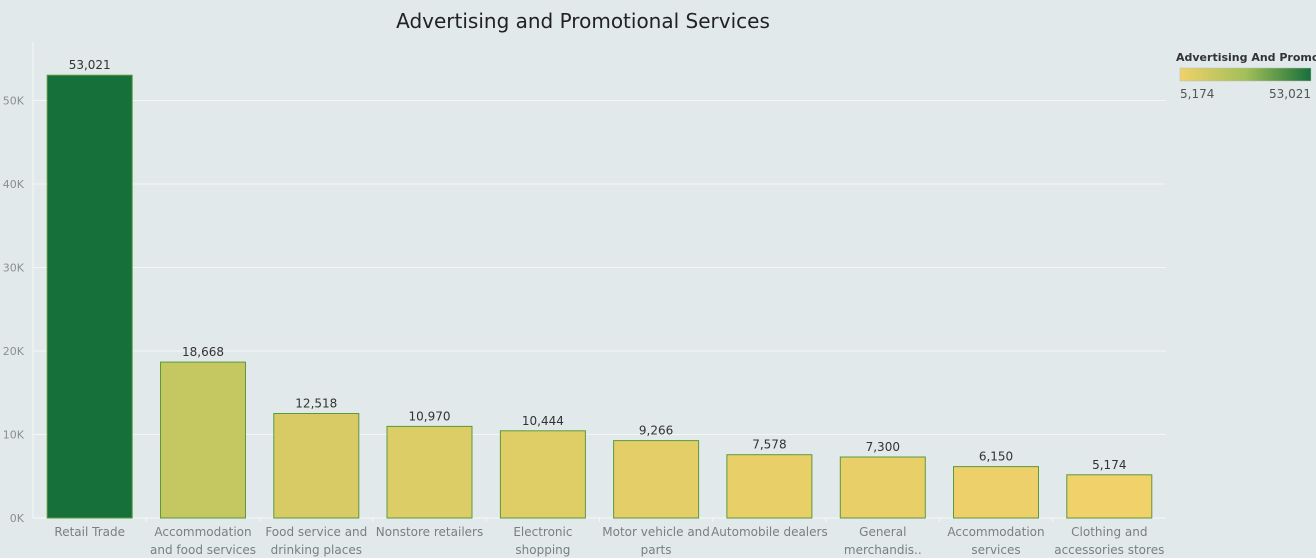 The height and width of the screenshot is (558, 1316). What do you see at coordinates (89, 532) in the screenshot?
I see `x-tick-label: Retail Trade` at bounding box center [89, 532].